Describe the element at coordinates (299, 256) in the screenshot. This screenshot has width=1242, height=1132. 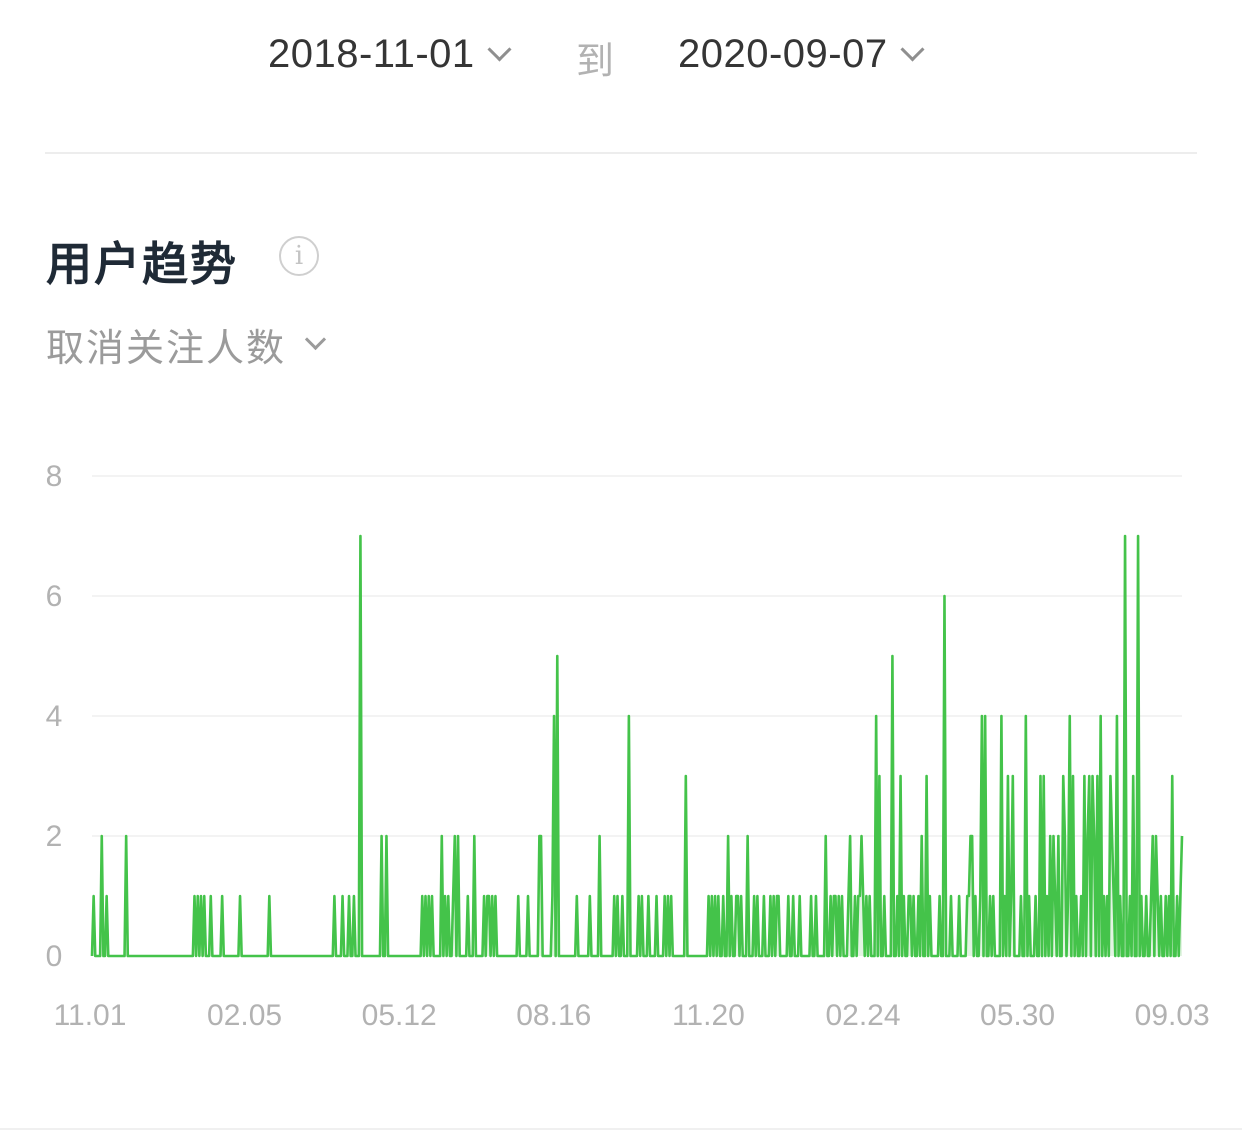
I see `info-icon: i` at that location.